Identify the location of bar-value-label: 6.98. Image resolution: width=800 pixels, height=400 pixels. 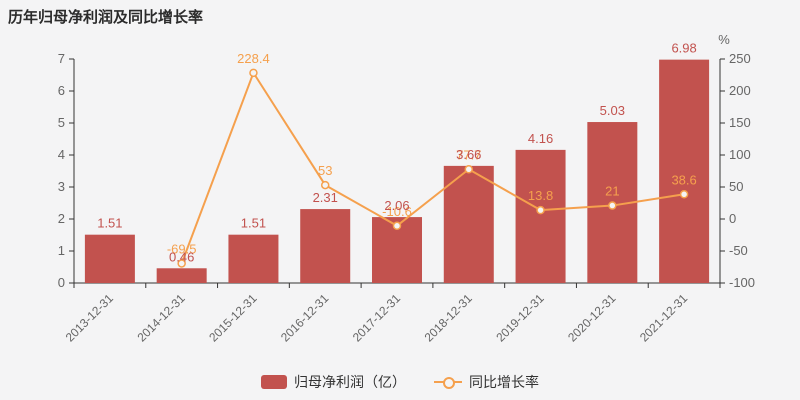
(683, 48).